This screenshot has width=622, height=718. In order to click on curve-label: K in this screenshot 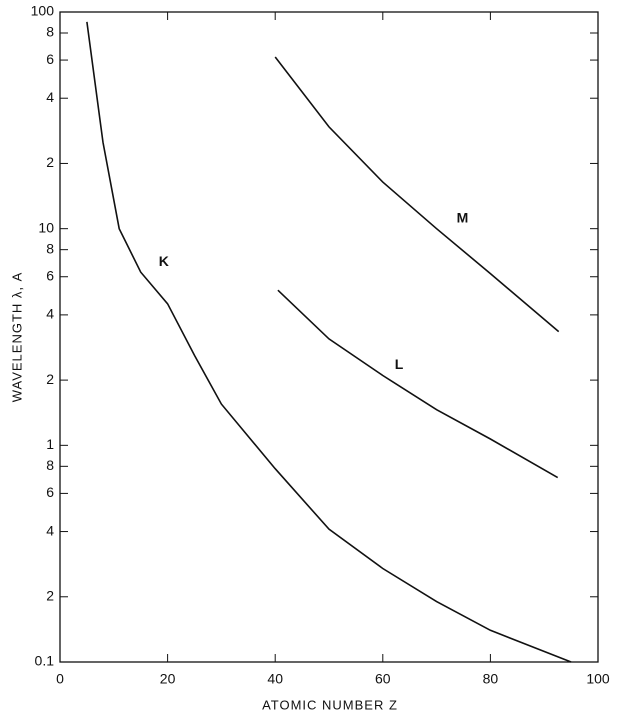, I will do `click(164, 261)`.